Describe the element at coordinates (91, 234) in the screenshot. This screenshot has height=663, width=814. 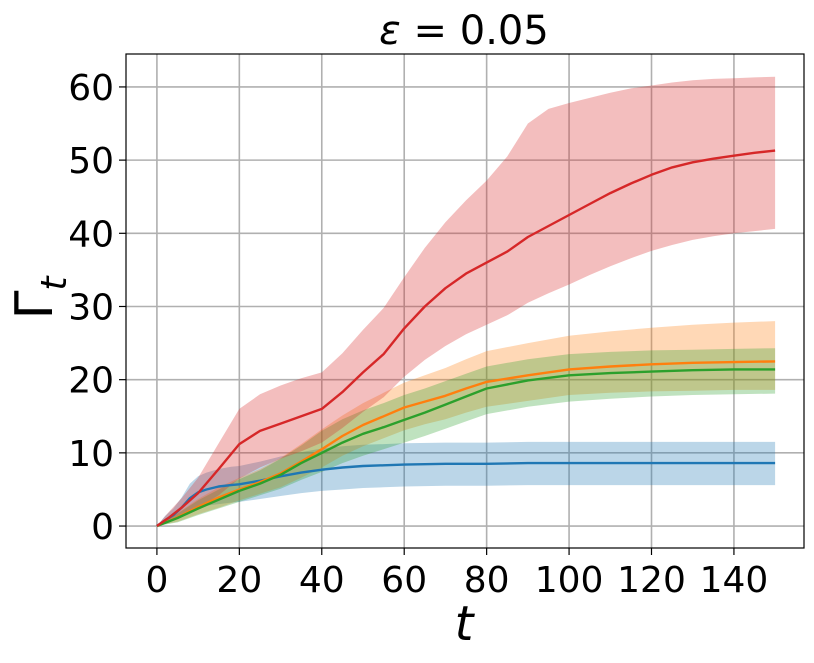
I see `y-tick-label: 40` at that location.